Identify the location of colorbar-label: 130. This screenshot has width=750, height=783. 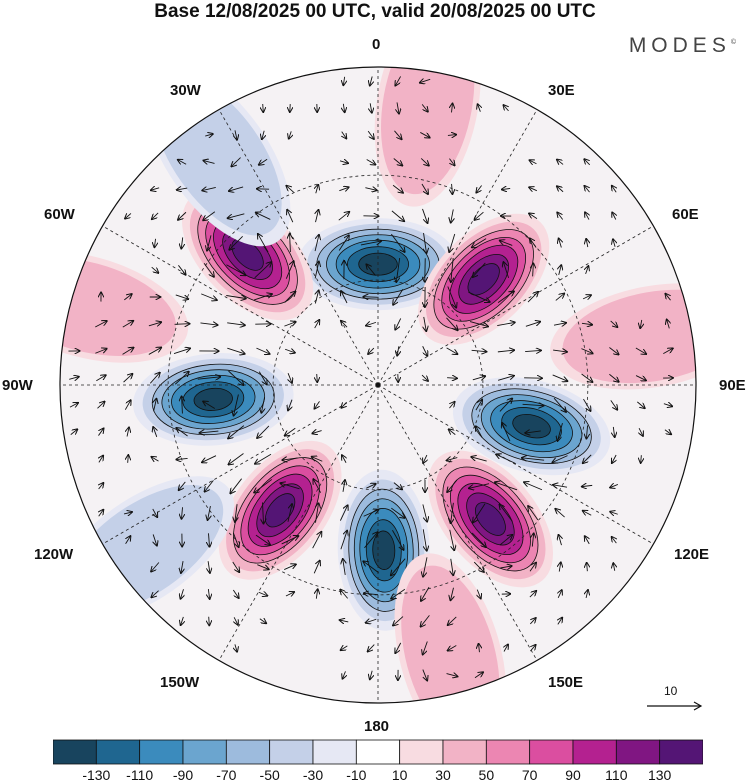
(659, 775).